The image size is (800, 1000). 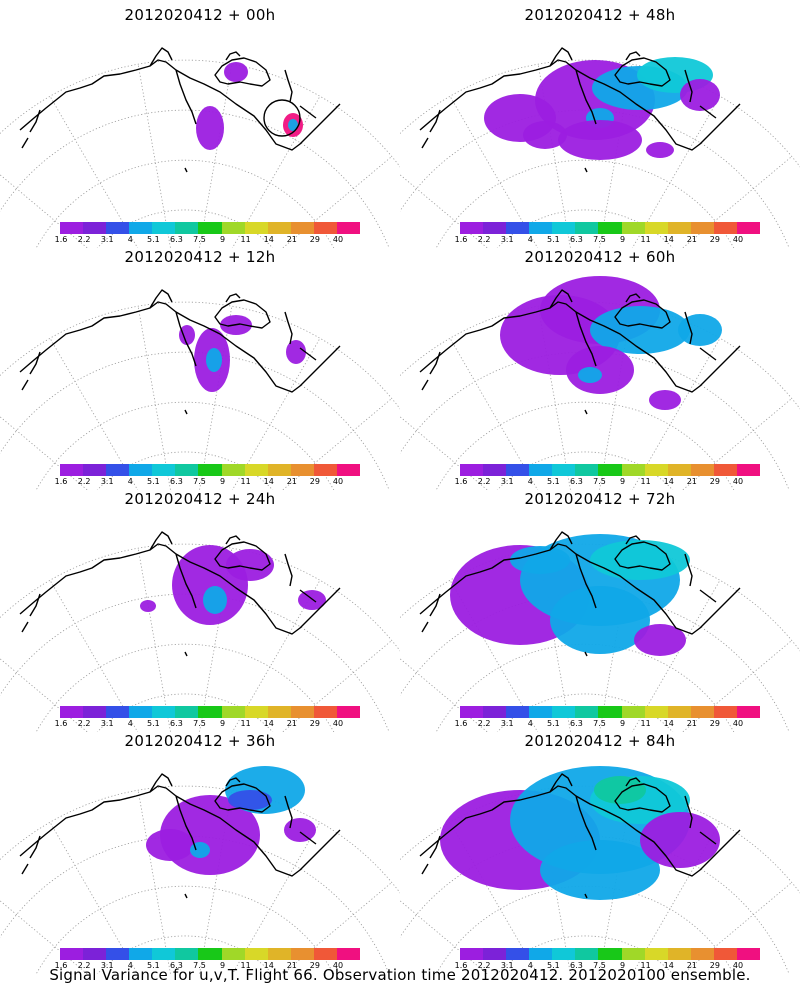 I want to click on map-84h, so click(x=600, y=870).